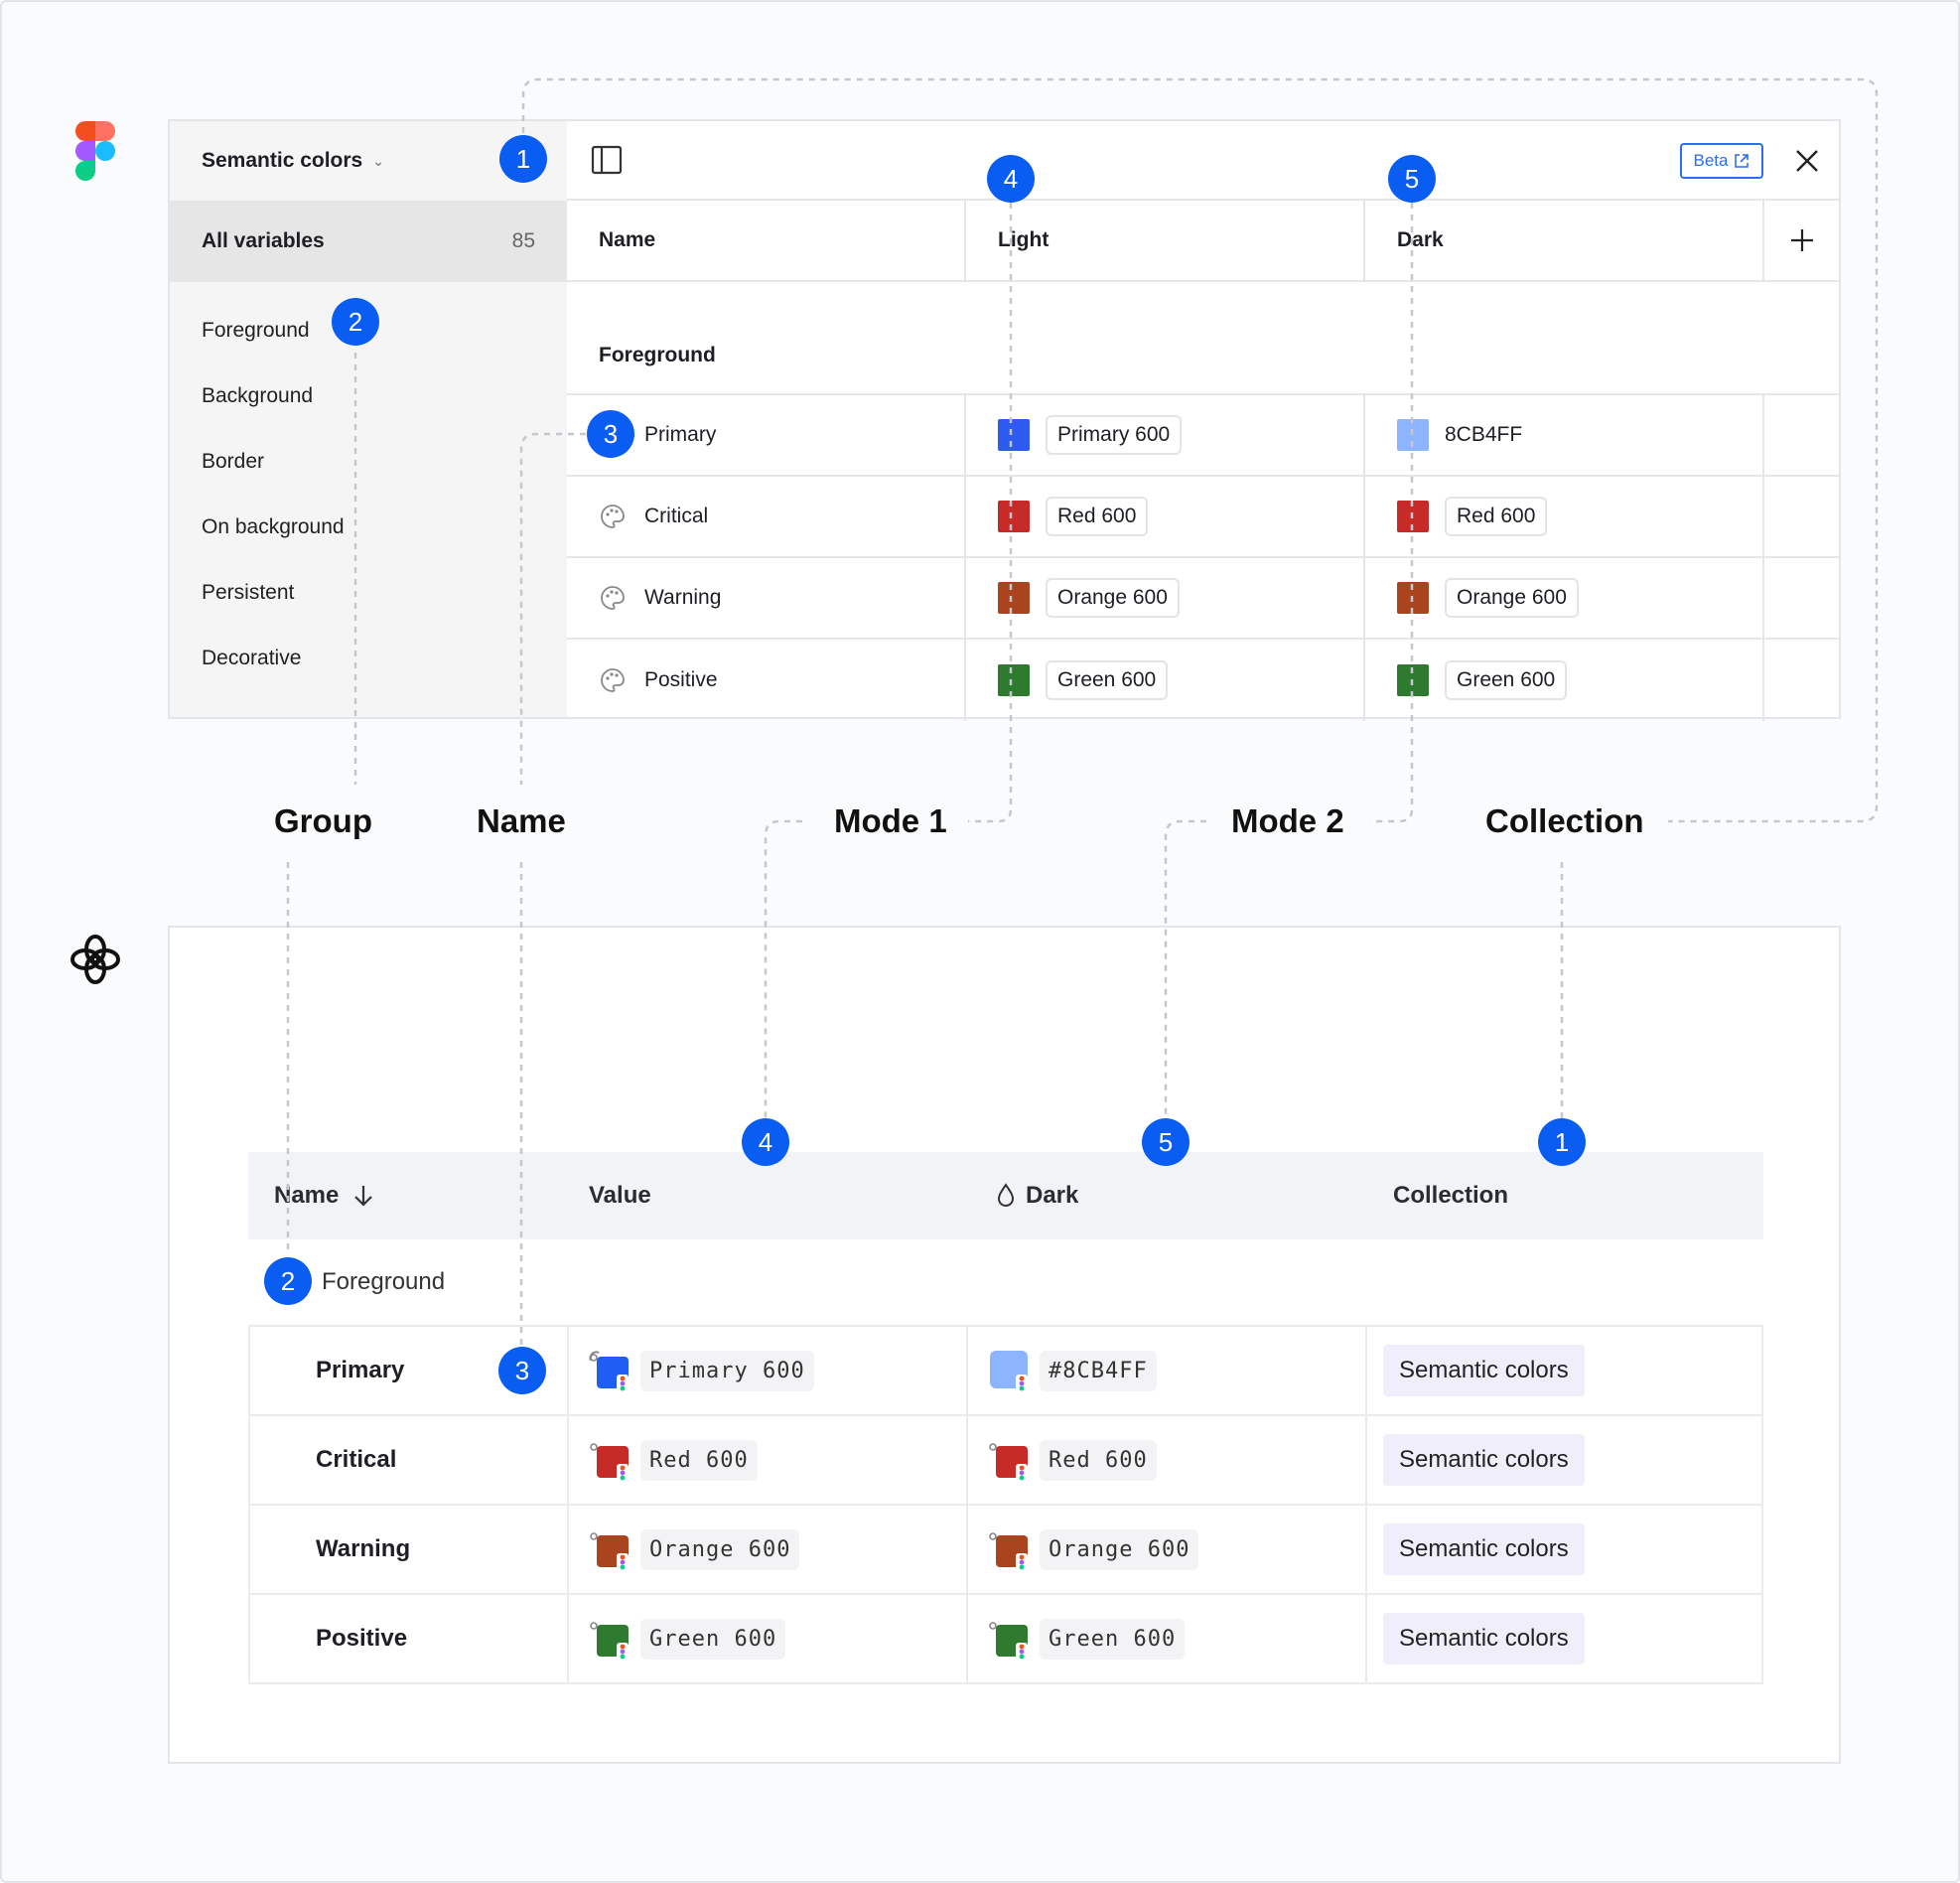  I want to click on column-dark-label: Dark, so click(1052, 1195).